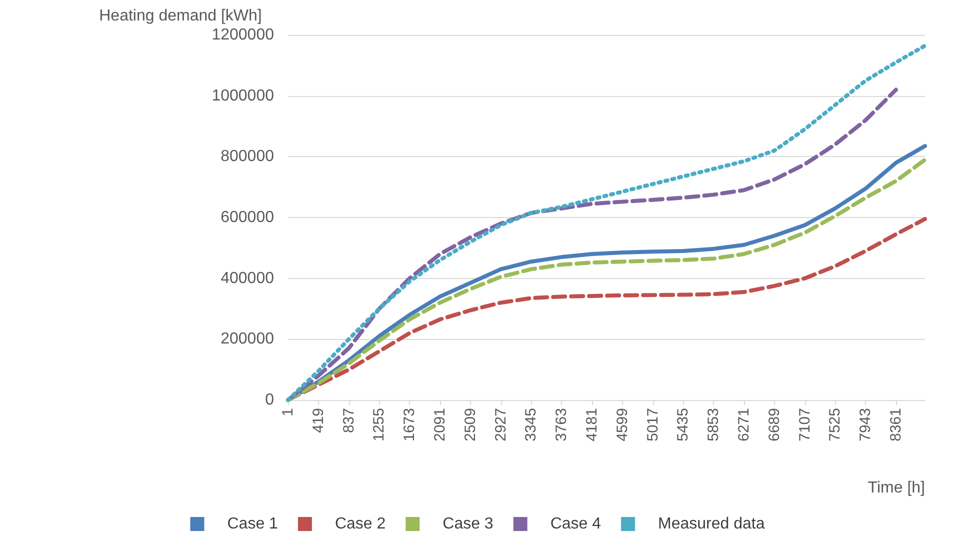 The image size is (955, 549). Describe the element at coordinates (895, 425) in the screenshot. I see `x-tick-label: 8361` at that location.